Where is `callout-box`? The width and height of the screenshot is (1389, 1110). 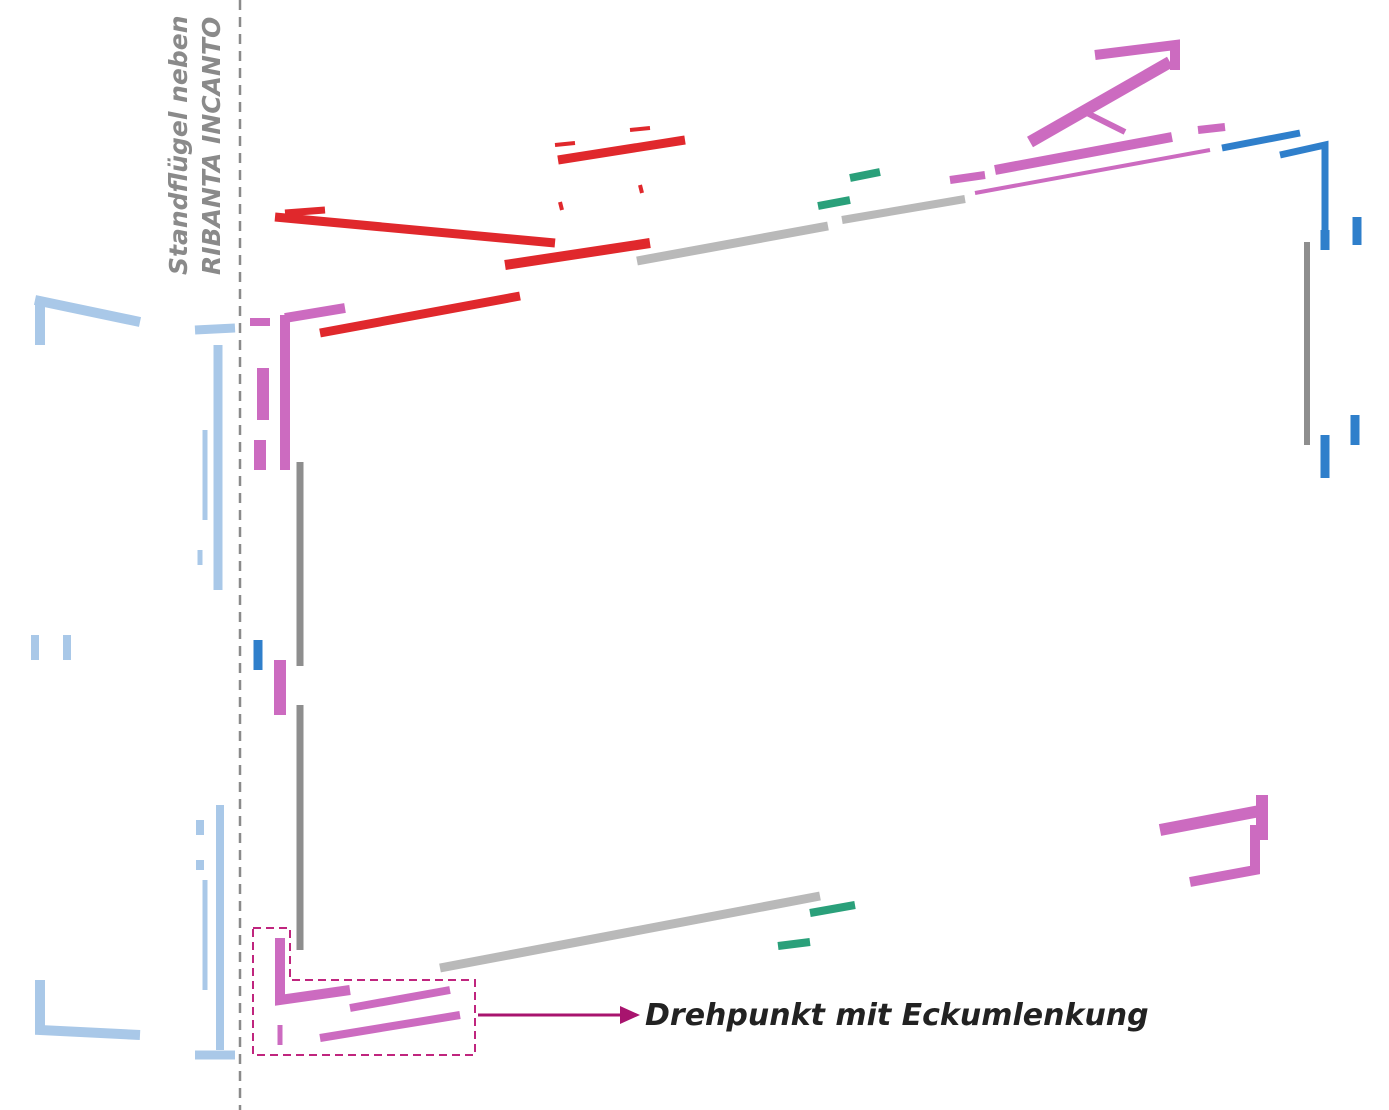 callout-box is located at coordinates (364, 991).